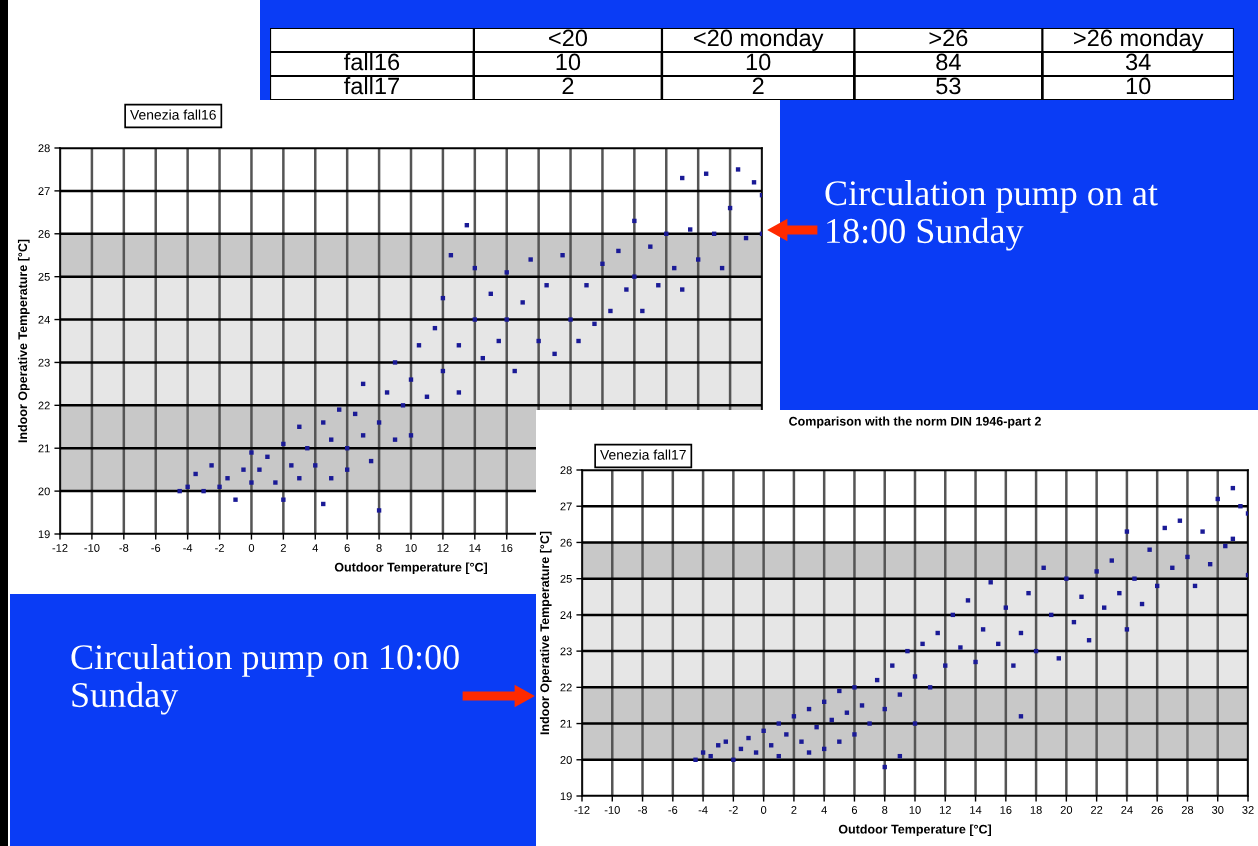 This screenshot has height=846, width=1258. Describe the element at coordinates (371, 86) in the screenshot. I see `text: fall17` at that location.